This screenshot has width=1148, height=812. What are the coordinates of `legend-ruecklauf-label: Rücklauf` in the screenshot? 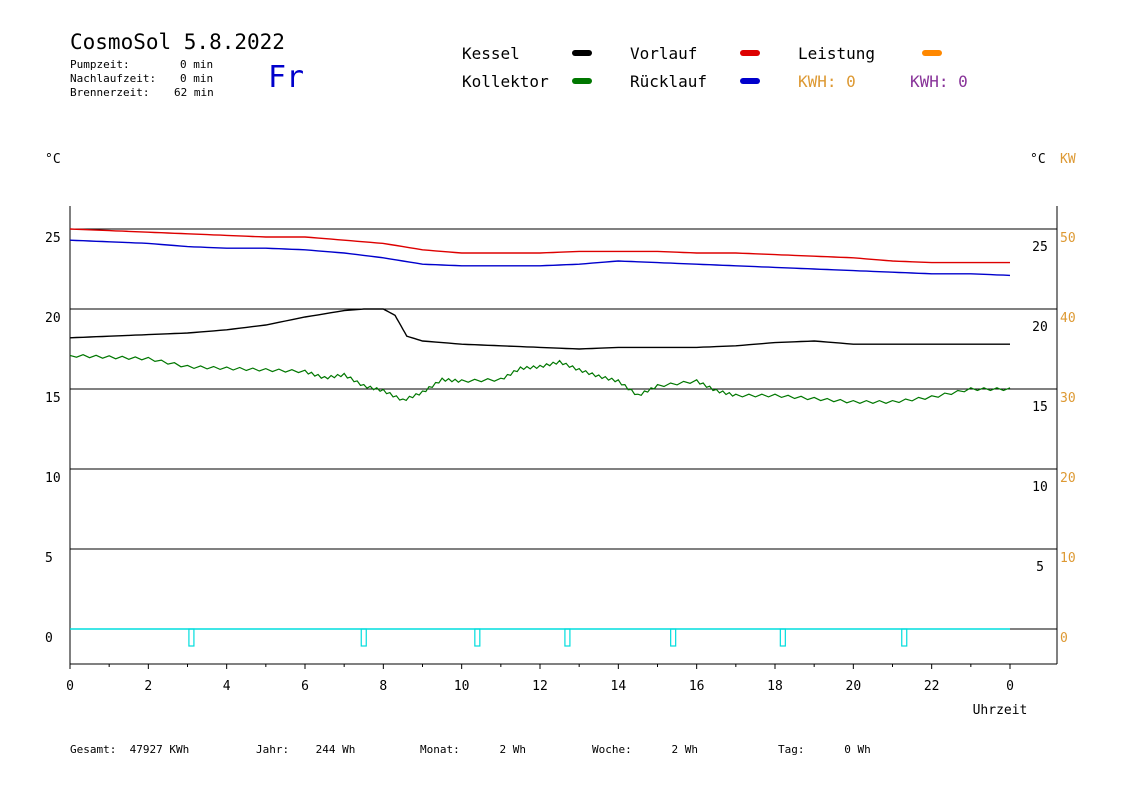 It's located at (669, 81).